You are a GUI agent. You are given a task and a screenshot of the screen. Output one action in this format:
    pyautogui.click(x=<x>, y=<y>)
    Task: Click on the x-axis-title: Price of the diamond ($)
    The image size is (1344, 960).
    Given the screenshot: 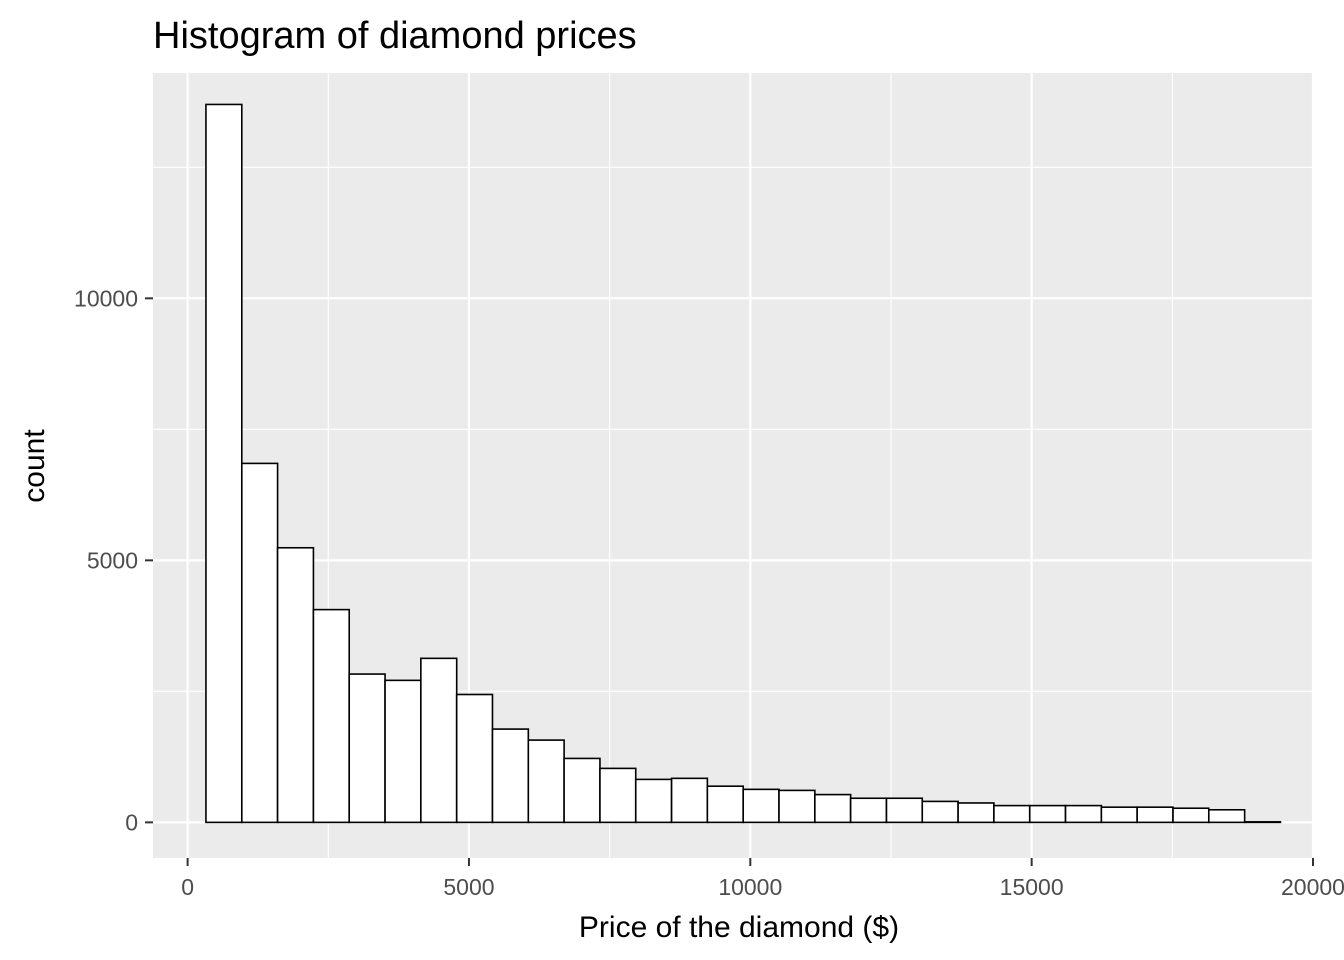 What is the action you would take?
    pyautogui.click(x=739, y=927)
    